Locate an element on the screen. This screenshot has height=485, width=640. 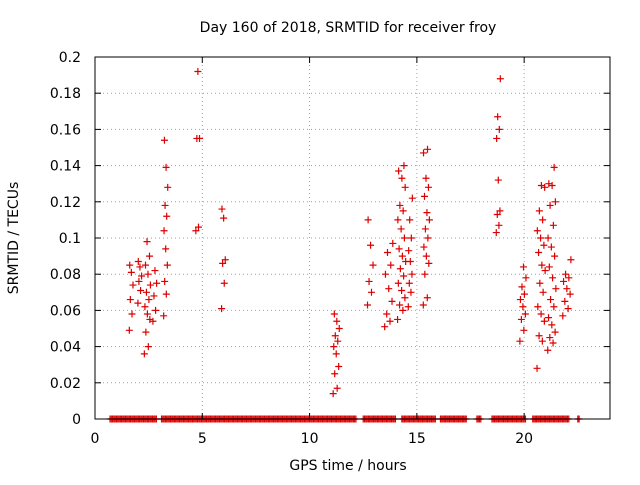
y-tick-label: 0.18 is located at coordinates (65, 94).